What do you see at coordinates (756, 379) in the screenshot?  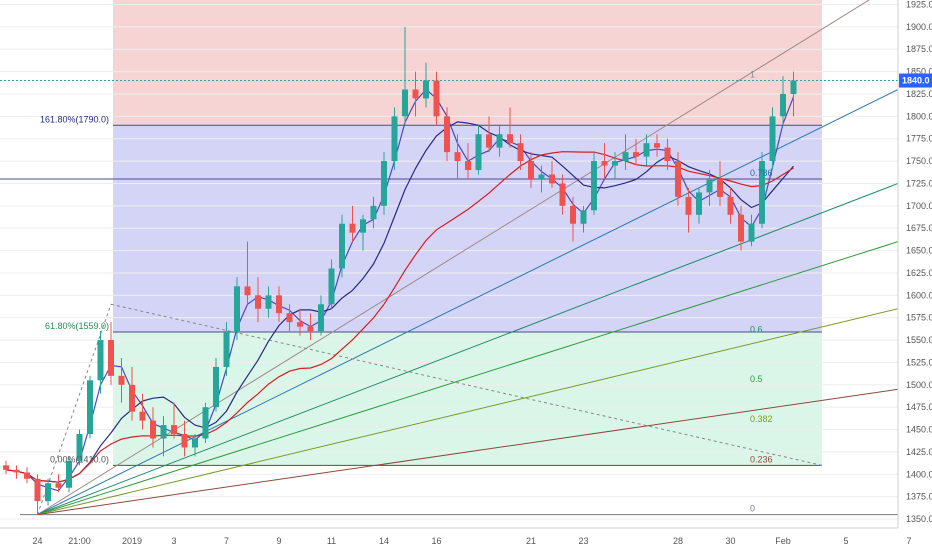 I see `fib-level-label-3: 0.5` at bounding box center [756, 379].